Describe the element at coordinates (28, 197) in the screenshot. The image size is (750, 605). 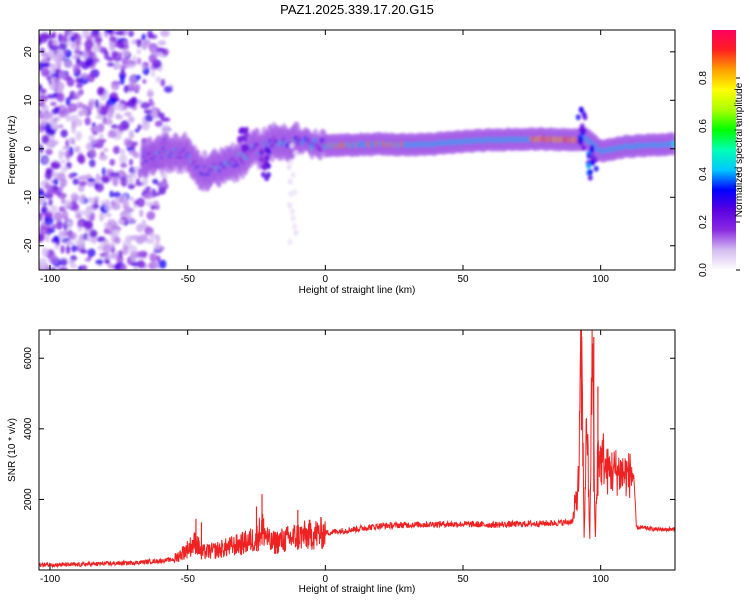
I see `y-tick-label: -10` at that location.